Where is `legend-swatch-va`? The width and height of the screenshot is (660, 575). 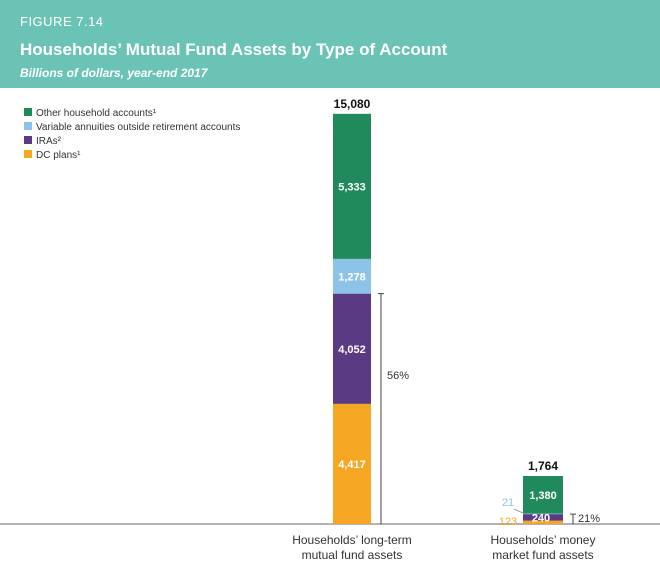 legend-swatch-va is located at coordinates (28, 126).